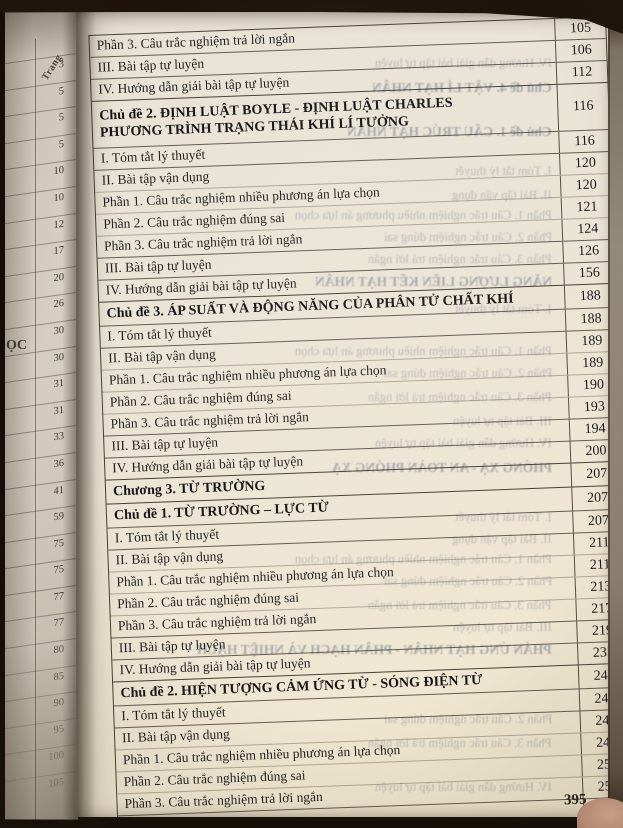 This screenshot has height=828, width=623. Describe the element at coordinates (586, 251) in the screenshot. I see `toc-row-page: 126` at that location.